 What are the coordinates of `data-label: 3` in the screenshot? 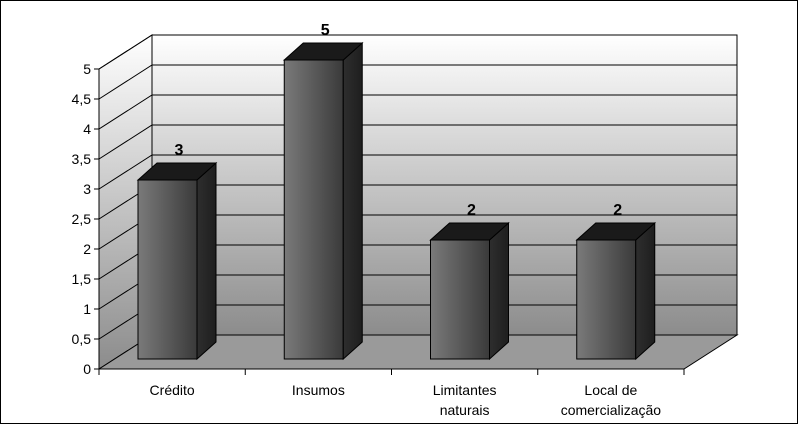 It's located at (179, 150).